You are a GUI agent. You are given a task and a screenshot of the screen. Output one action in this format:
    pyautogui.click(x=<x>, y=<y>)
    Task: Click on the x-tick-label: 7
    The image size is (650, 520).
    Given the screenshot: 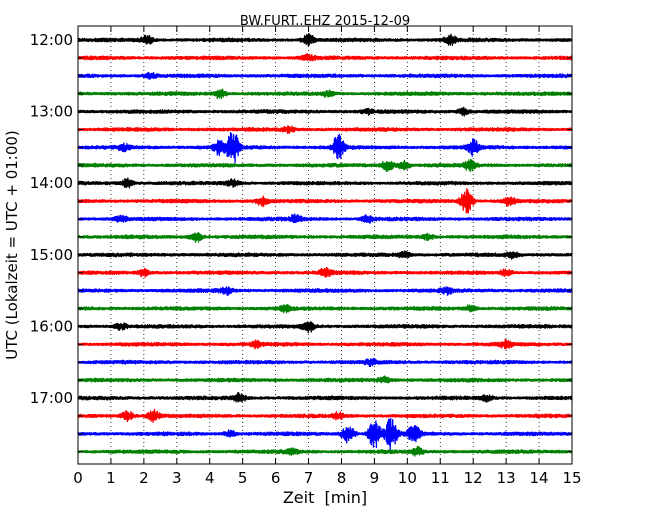 What is the action you would take?
    pyautogui.click(x=309, y=478)
    